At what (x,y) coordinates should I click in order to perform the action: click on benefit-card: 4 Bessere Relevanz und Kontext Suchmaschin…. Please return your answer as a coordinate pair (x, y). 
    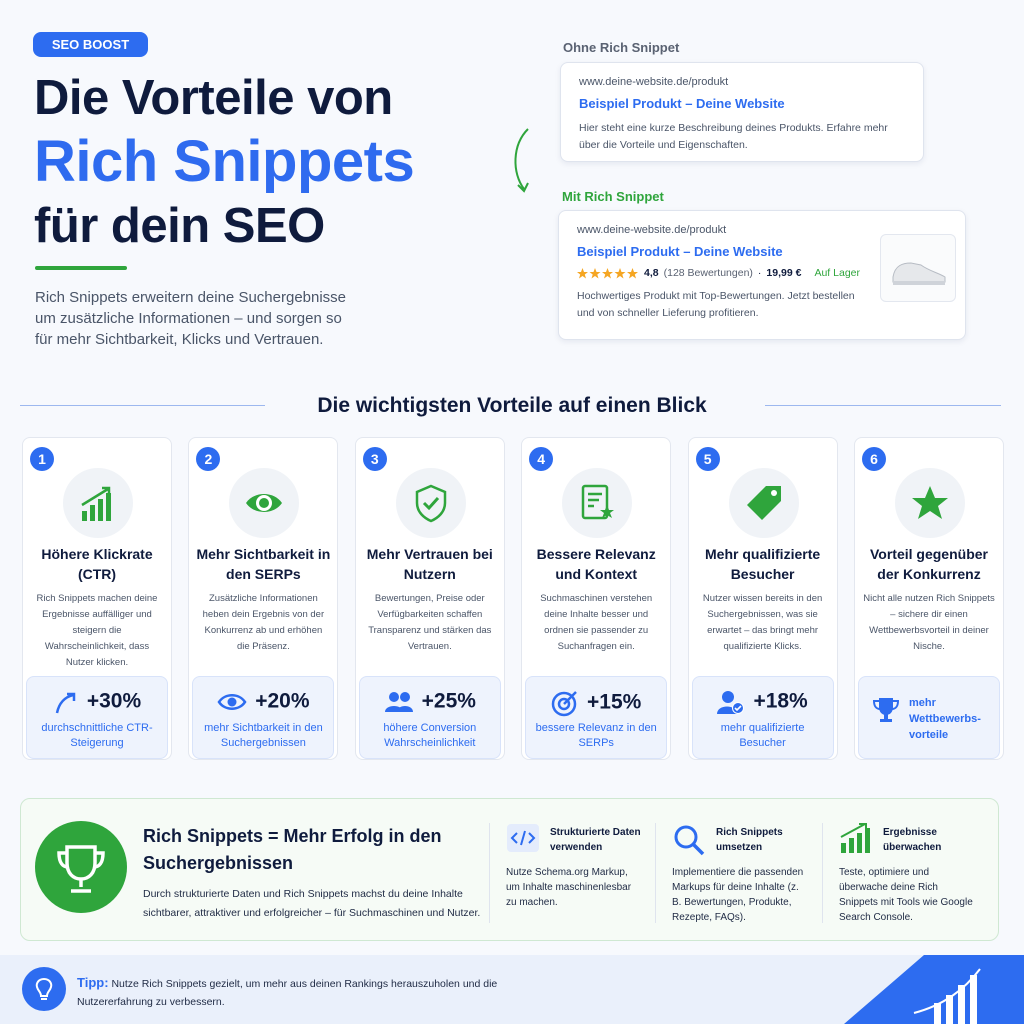
    Looking at the image, I should click on (596, 598).